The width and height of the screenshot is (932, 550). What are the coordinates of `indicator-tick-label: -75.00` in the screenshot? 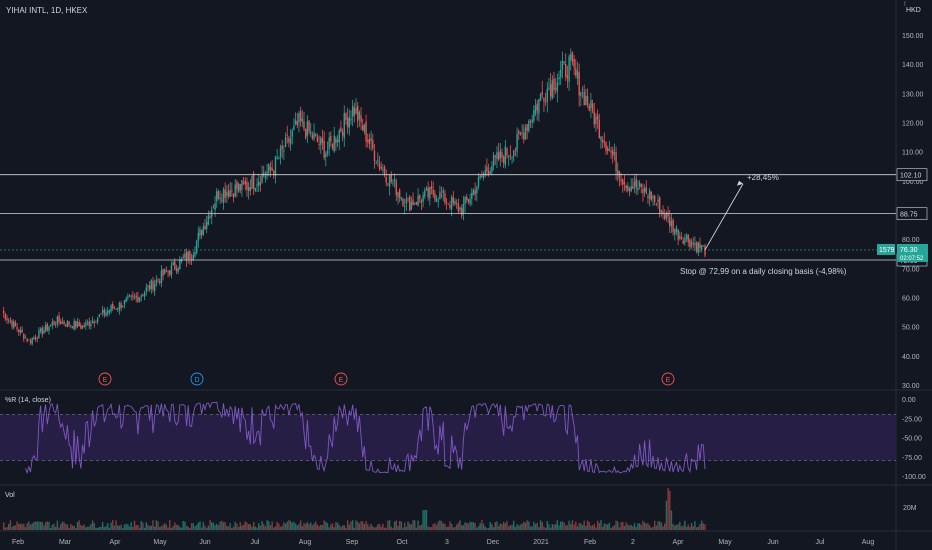 It's located at (912, 458).